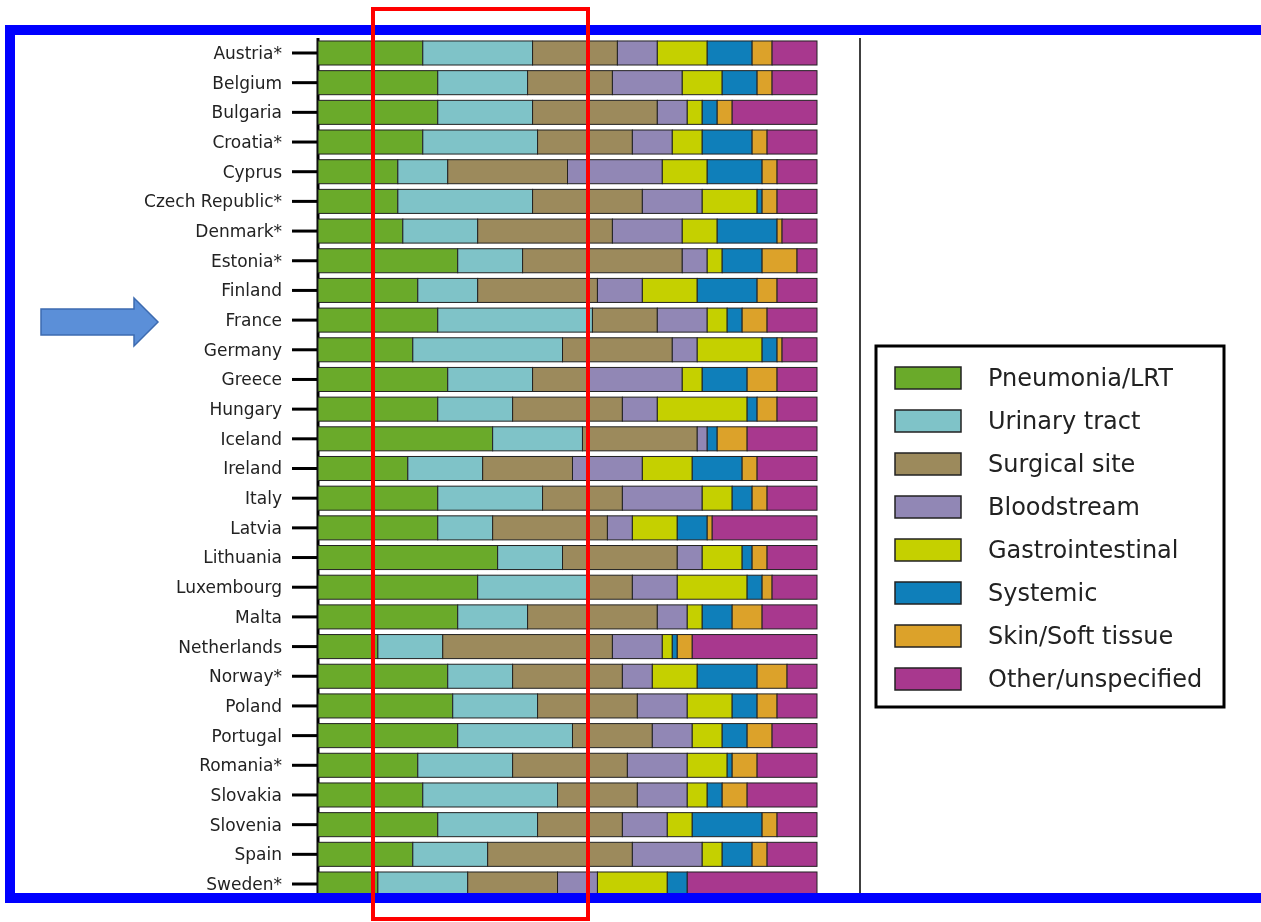 The width and height of the screenshot is (1261, 922). I want to click on y-tick-label: Luxembourg, so click(229, 587).